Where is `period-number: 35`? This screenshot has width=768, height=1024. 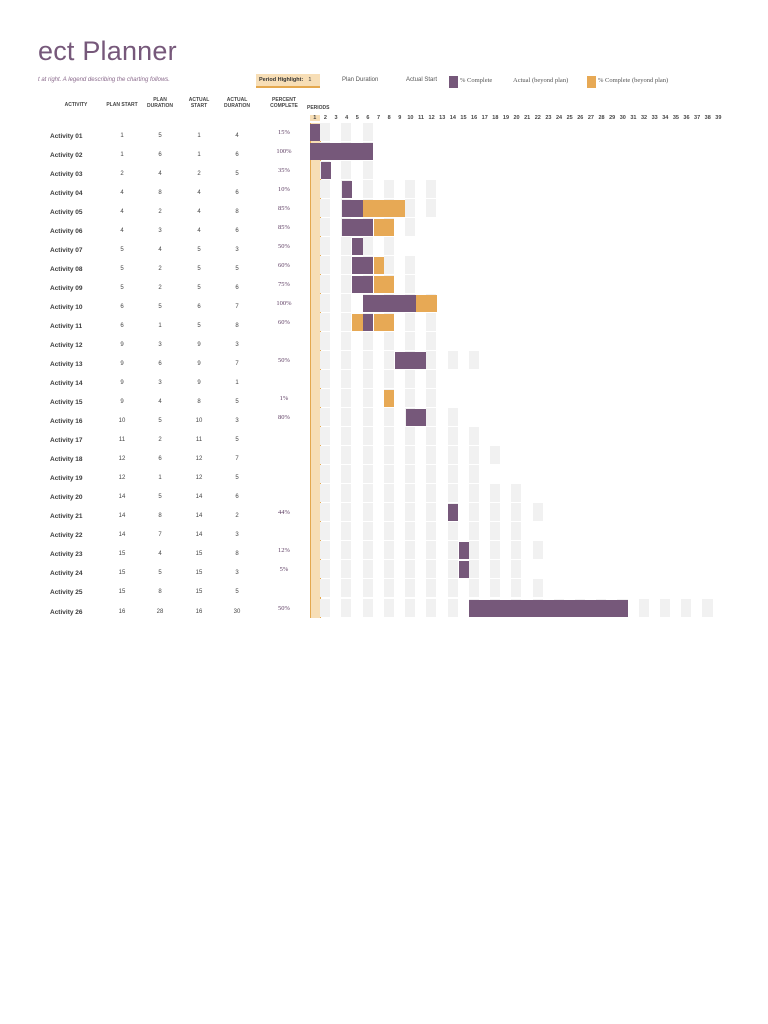 period-number: 35 is located at coordinates (675, 118).